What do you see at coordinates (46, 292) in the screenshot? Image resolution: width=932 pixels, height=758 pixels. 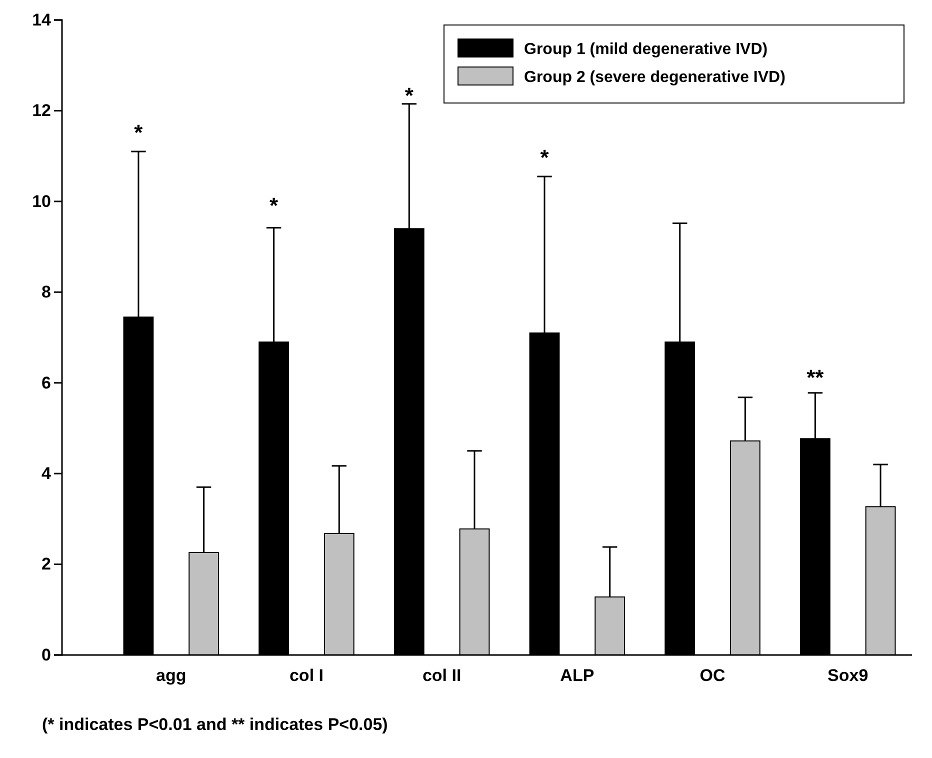 I see `y-tick-label: 8` at bounding box center [46, 292].